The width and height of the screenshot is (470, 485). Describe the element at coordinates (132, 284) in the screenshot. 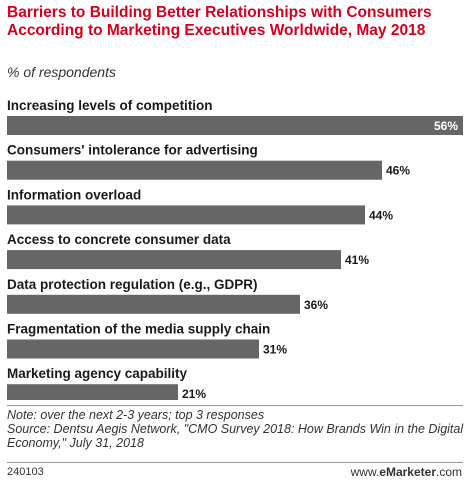

I see `category-label: Data protection regulation (e.g., GDPR)` at that location.